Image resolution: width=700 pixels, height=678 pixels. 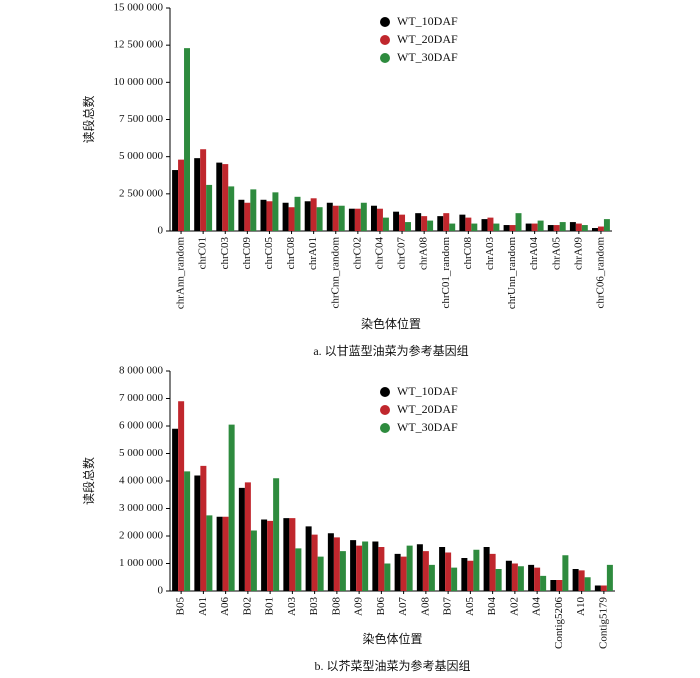 What do you see at coordinates (490, 253) in the screenshot?
I see `x-tick-label: chrA03` at bounding box center [490, 253].